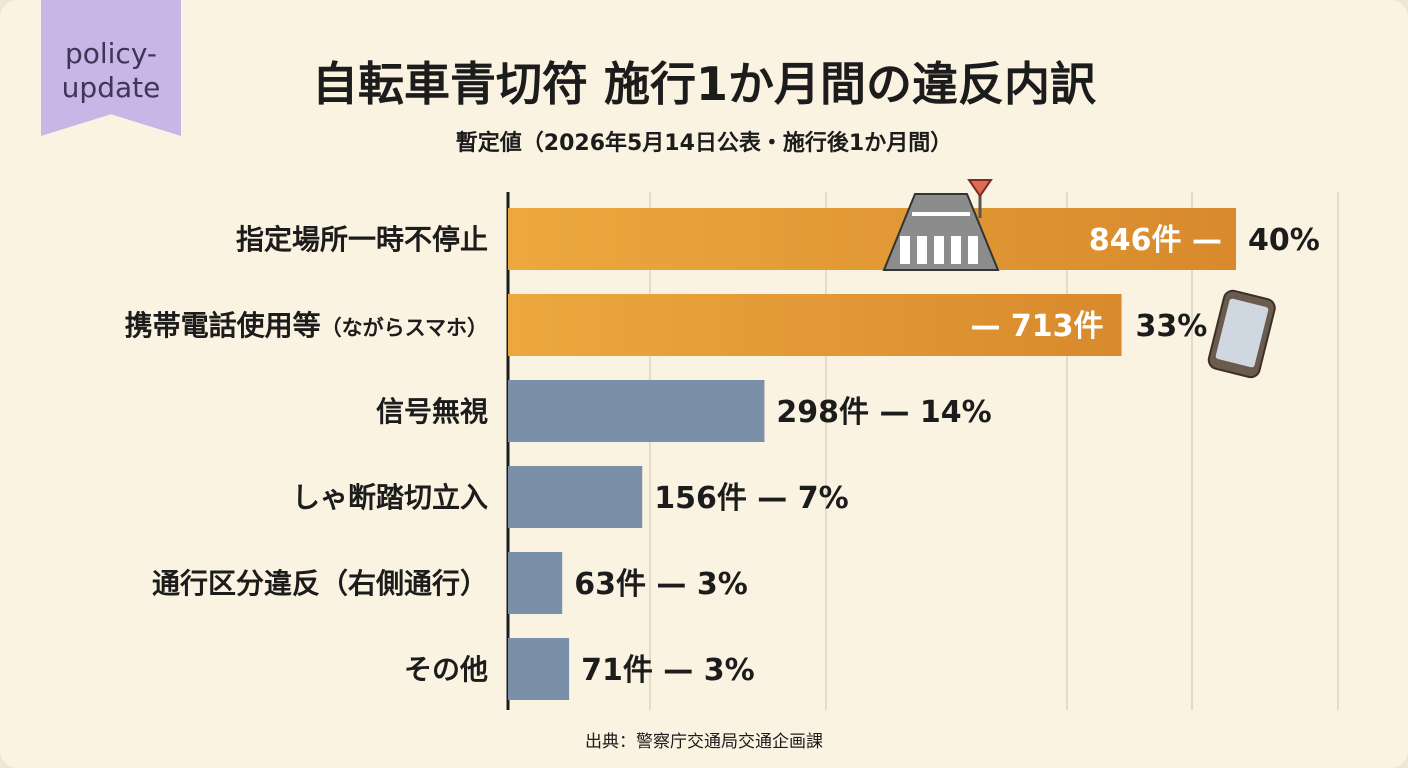  I want to click on tag-line-2: update, so click(111, 87).